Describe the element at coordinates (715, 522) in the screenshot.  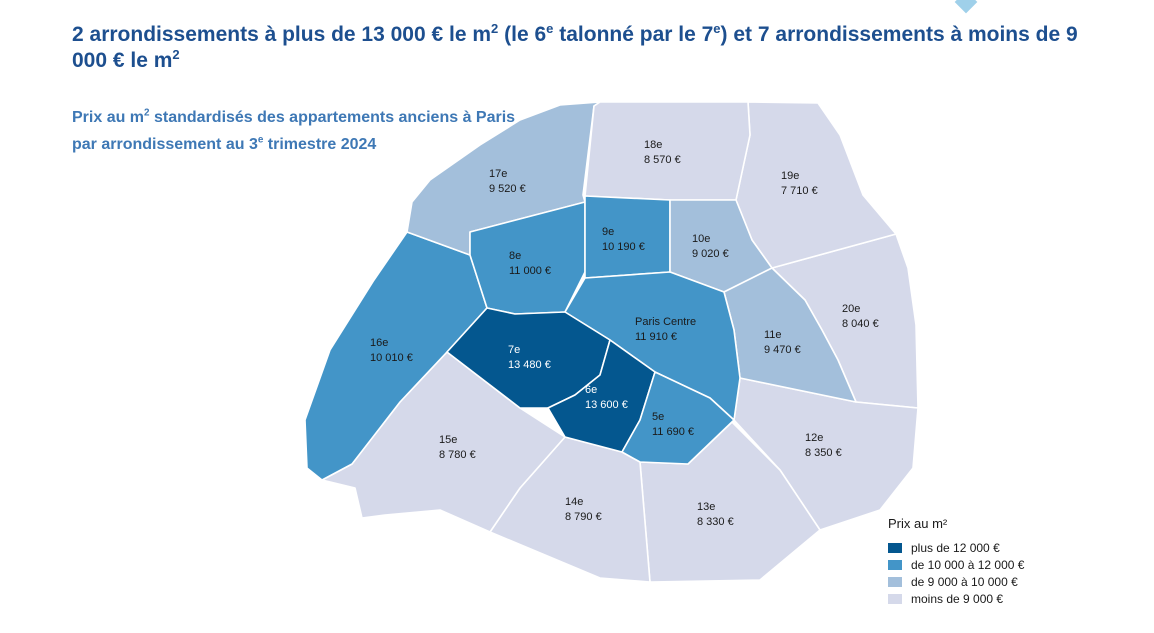
I see `district-price: 8 330 €` at that location.